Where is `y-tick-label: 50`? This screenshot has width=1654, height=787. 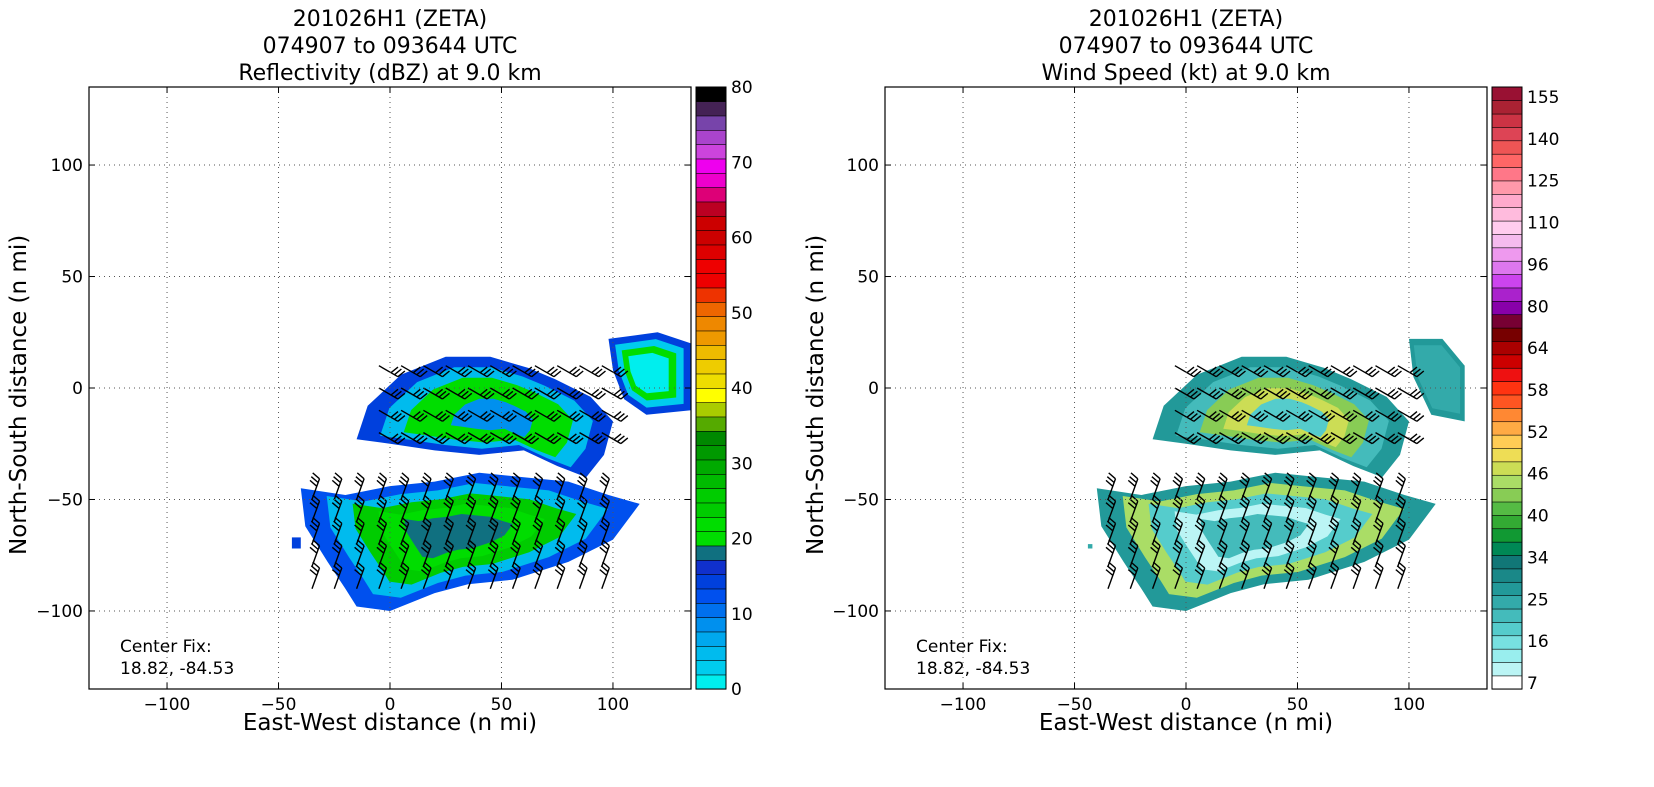
y-tick-label: 50 is located at coordinates (72, 278).